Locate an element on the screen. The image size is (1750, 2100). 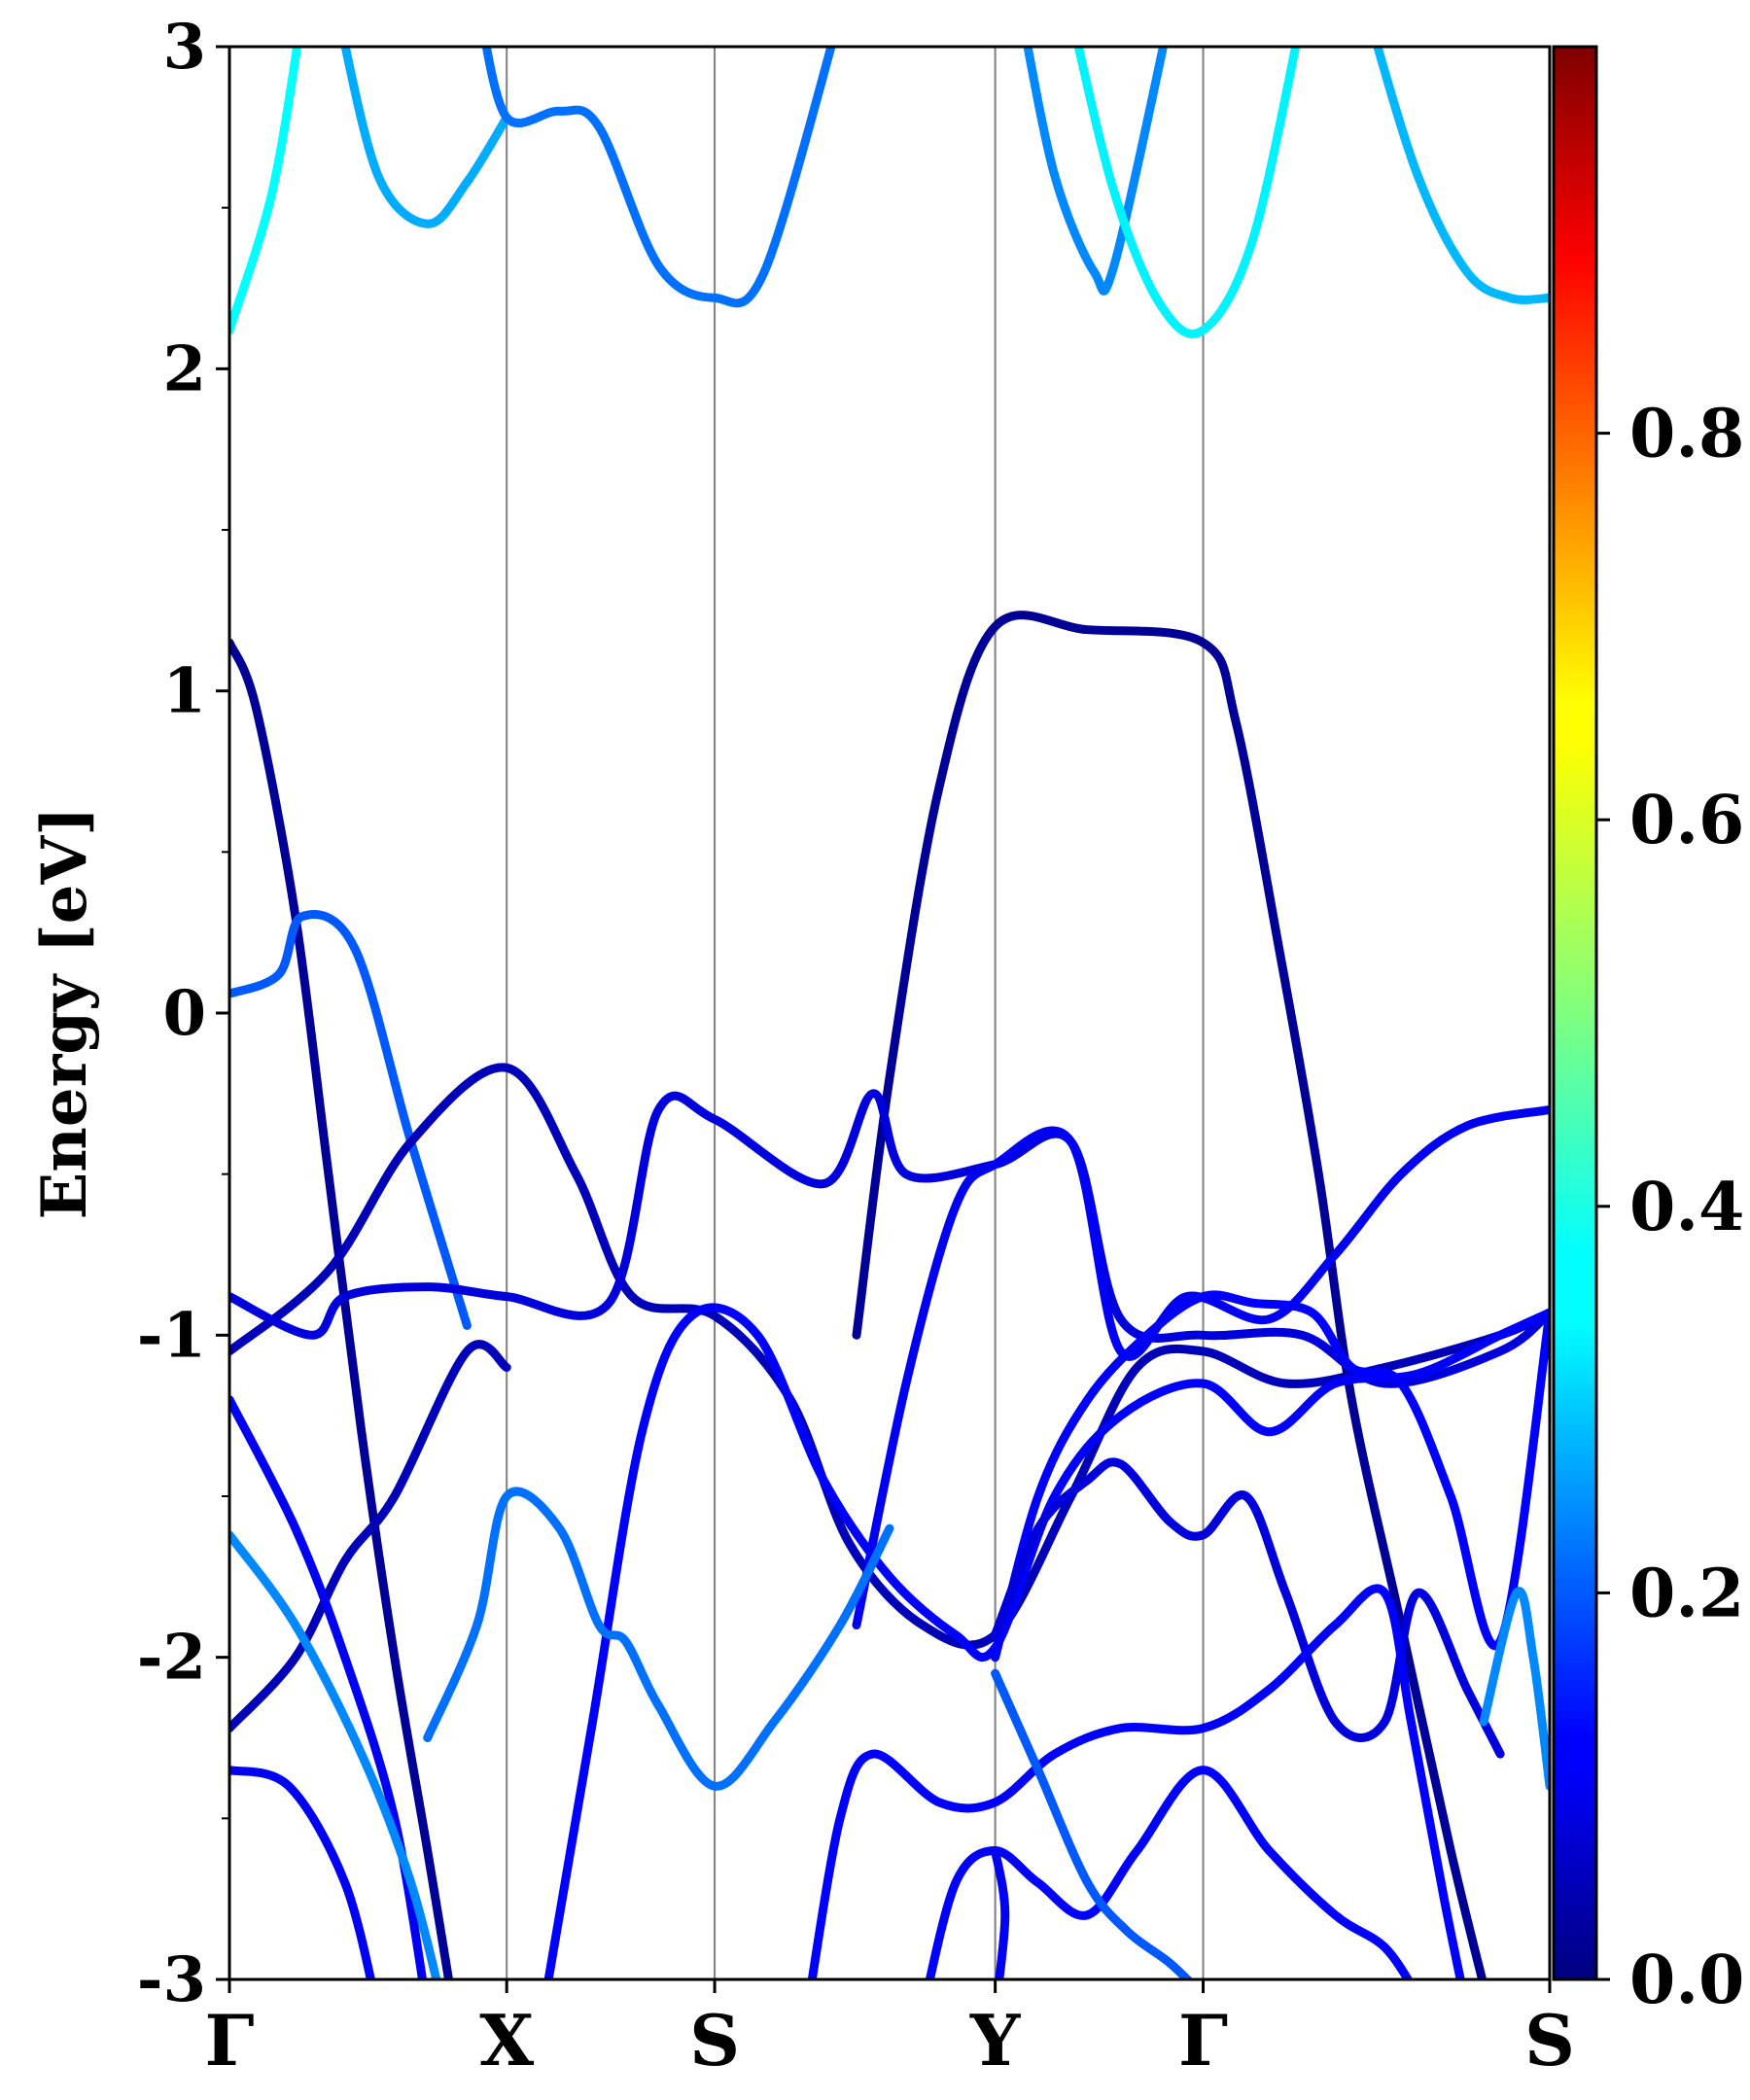
colorbar-tick-label: 0.2 is located at coordinates (1686, 1593).